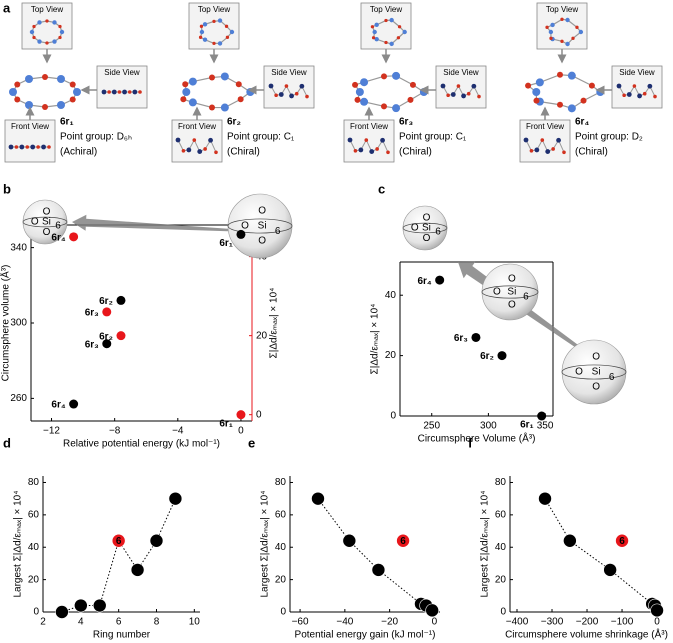 The width and height of the screenshot is (673, 643). What do you see at coordinates (488, 426) in the screenshot?
I see `x-tick-label: 300` at bounding box center [488, 426].